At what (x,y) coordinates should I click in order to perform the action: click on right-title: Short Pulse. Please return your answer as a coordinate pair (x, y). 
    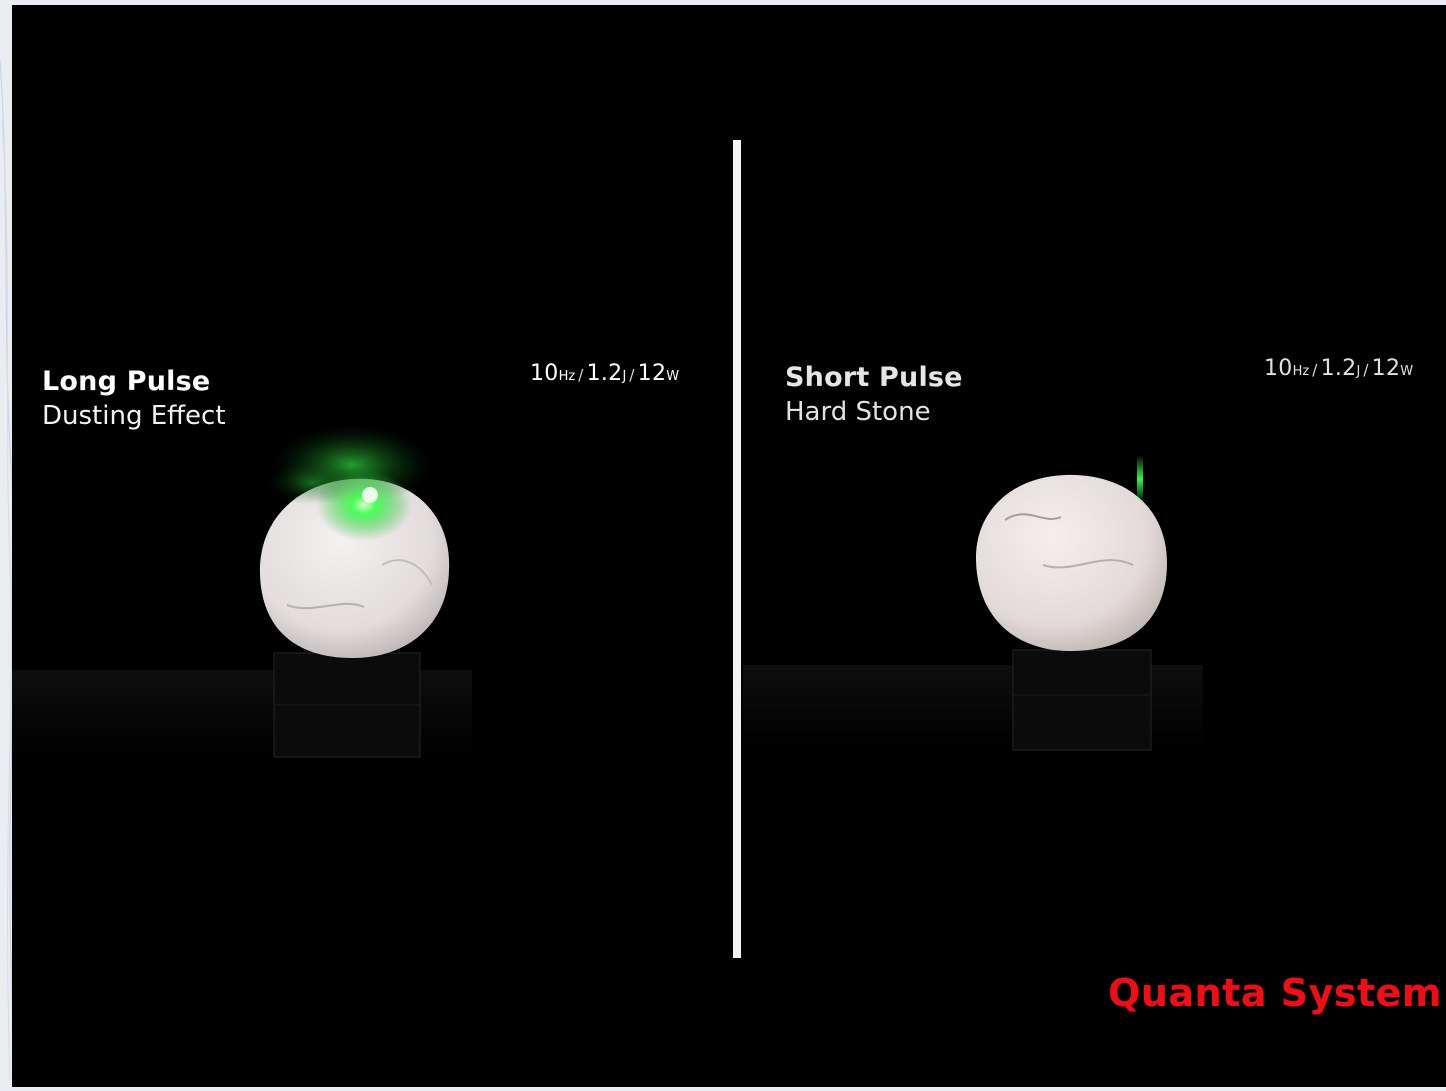
    Looking at the image, I should click on (874, 377).